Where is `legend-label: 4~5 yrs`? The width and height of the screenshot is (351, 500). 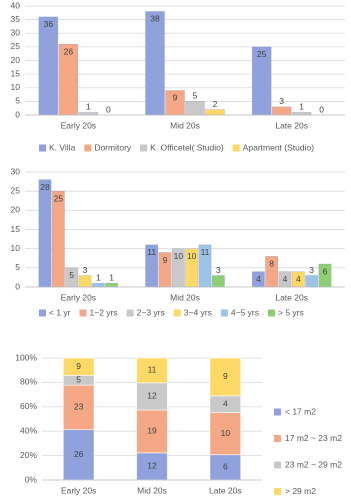
legend-label: 4~5 yrs is located at coordinates (245, 312).